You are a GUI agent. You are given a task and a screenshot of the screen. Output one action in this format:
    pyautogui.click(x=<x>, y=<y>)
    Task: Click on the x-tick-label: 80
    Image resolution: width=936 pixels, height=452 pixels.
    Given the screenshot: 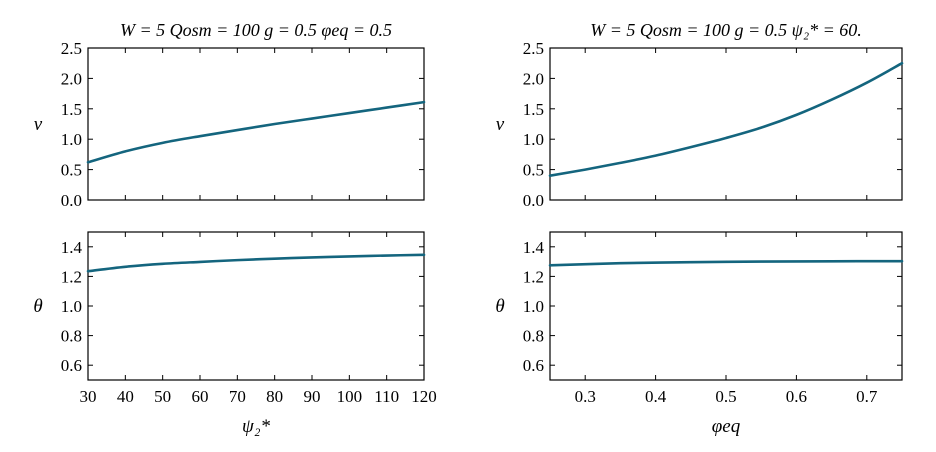 What is the action you would take?
    pyautogui.click(x=274, y=396)
    